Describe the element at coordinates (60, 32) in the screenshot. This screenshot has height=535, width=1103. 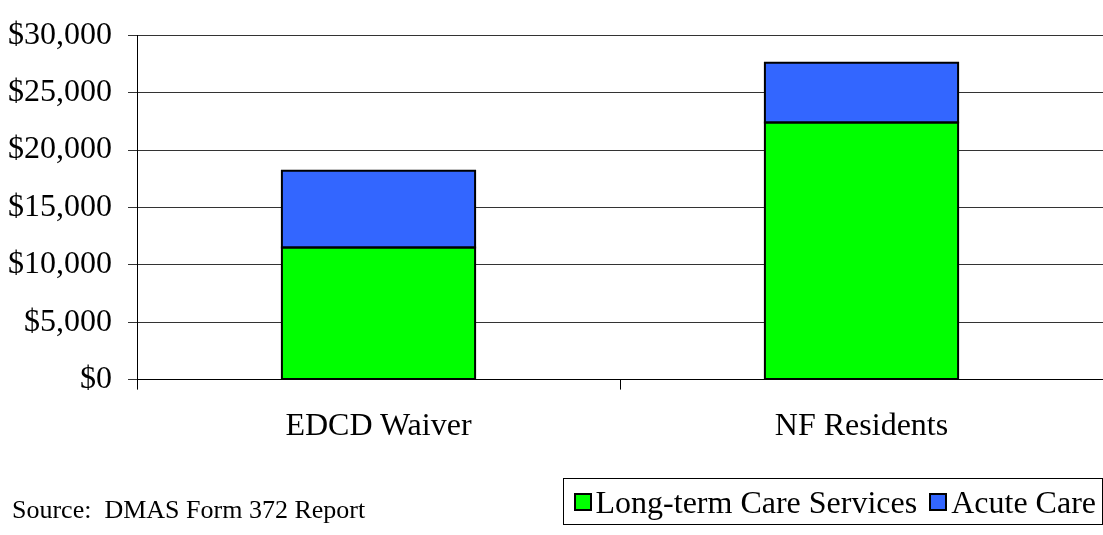
I see `y-tick-label: $30,000` at that location.